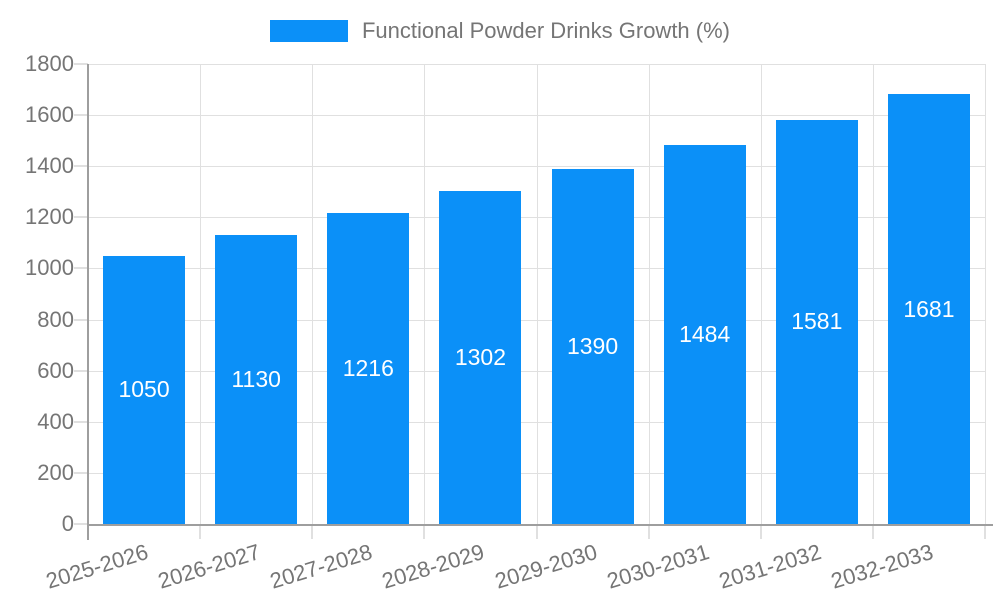  I want to click on y-axis-line, so click(88, 302).